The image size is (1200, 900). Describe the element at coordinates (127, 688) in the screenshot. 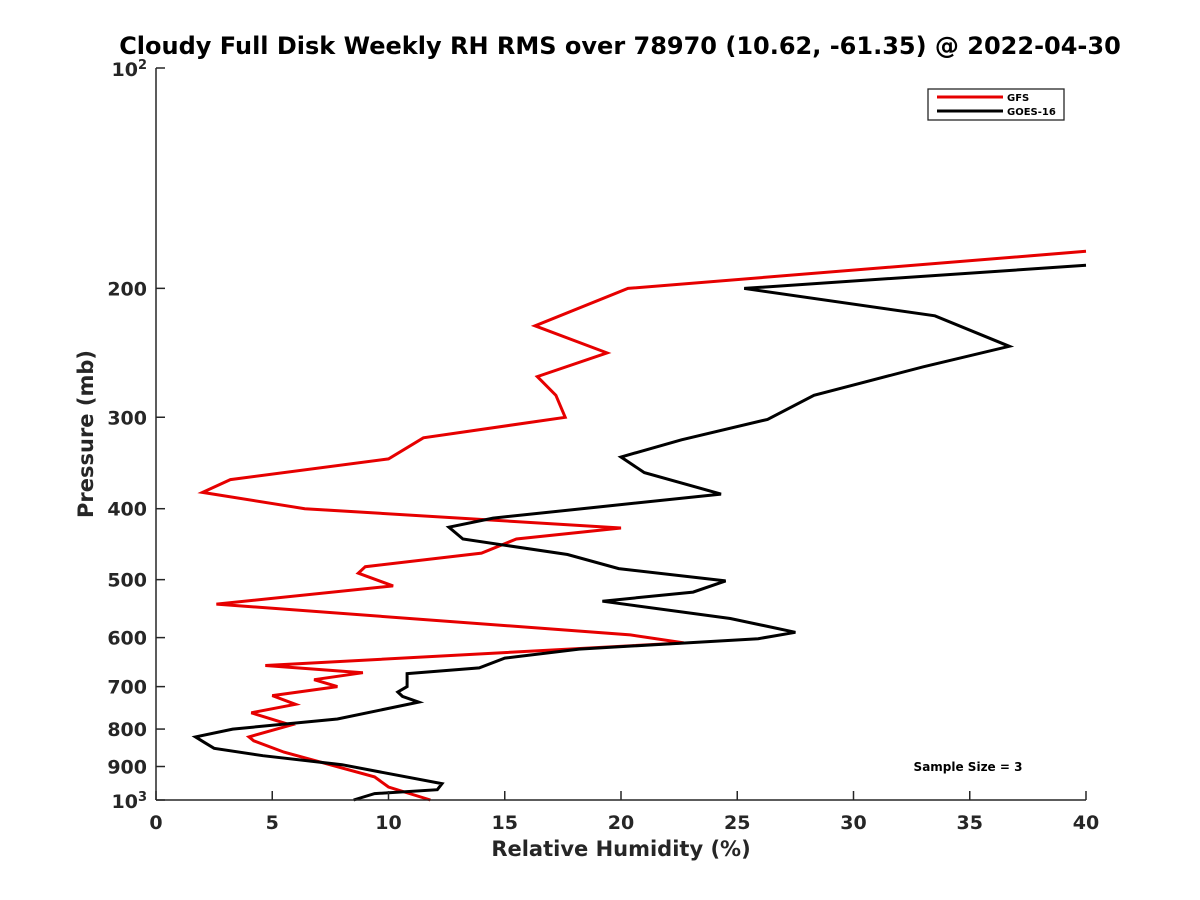

I see `y-tick-label: 700` at that location.